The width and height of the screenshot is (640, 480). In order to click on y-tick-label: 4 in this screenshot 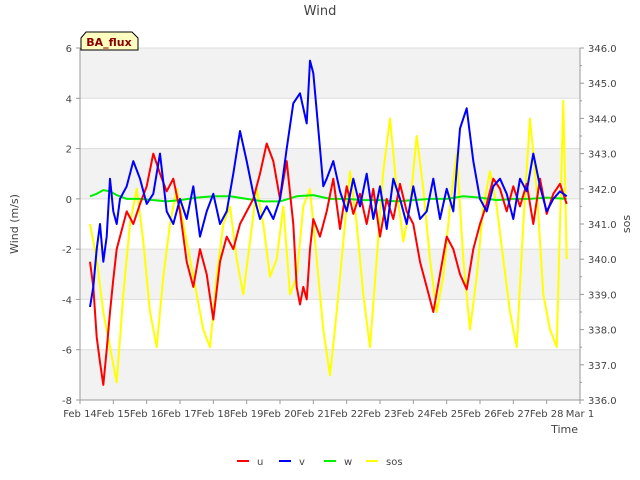, I will do `click(69, 99)`.